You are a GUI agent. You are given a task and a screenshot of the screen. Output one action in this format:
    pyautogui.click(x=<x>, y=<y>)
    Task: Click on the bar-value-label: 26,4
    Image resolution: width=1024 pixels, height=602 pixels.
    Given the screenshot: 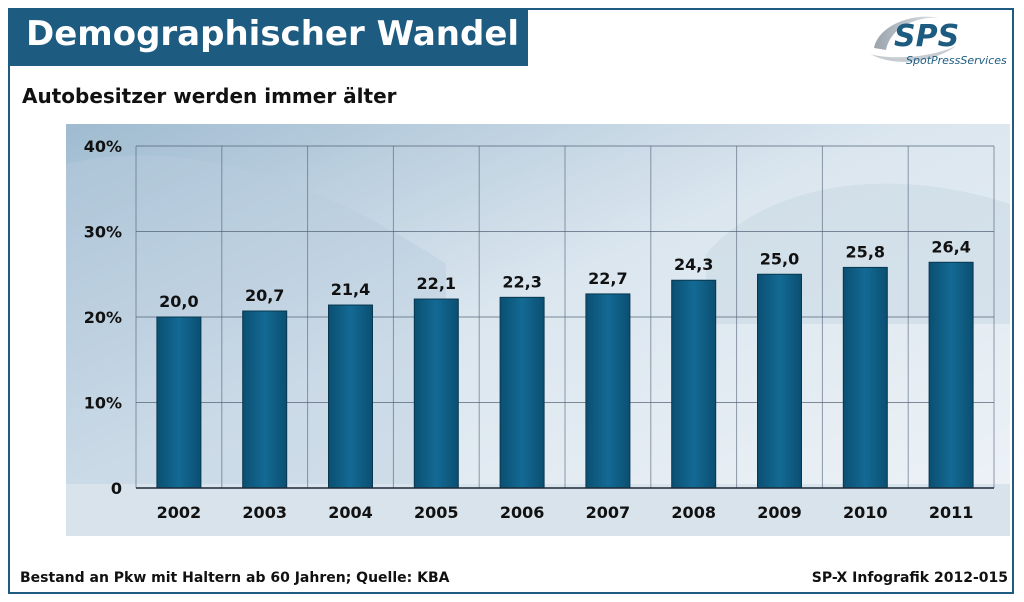 What is the action you would take?
    pyautogui.click(x=950, y=246)
    